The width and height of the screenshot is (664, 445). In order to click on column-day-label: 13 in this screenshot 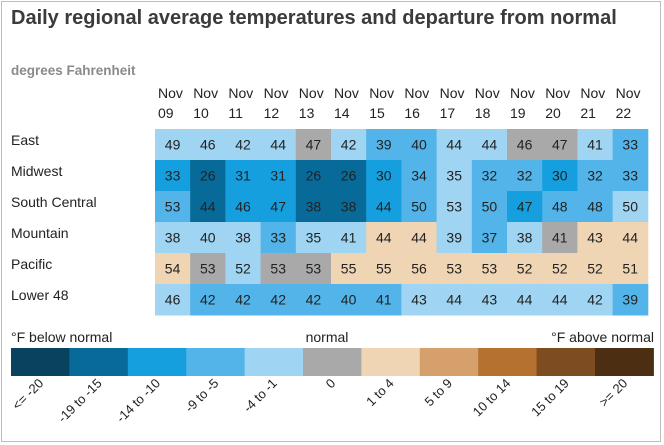, I will do `click(307, 113)`.